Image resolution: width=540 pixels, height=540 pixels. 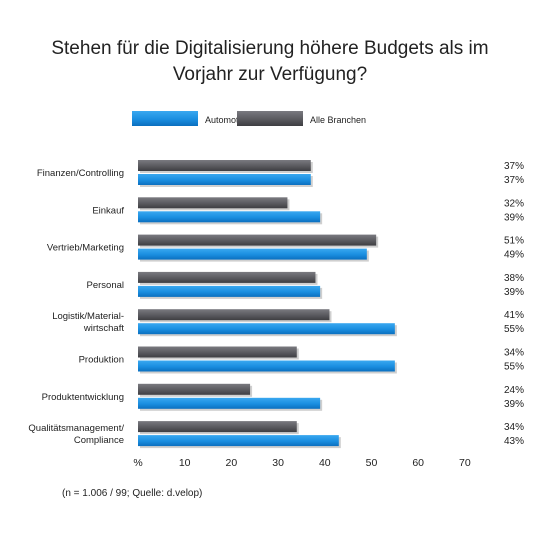 I want to click on value-label: 51%, so click(x=514, y=241).